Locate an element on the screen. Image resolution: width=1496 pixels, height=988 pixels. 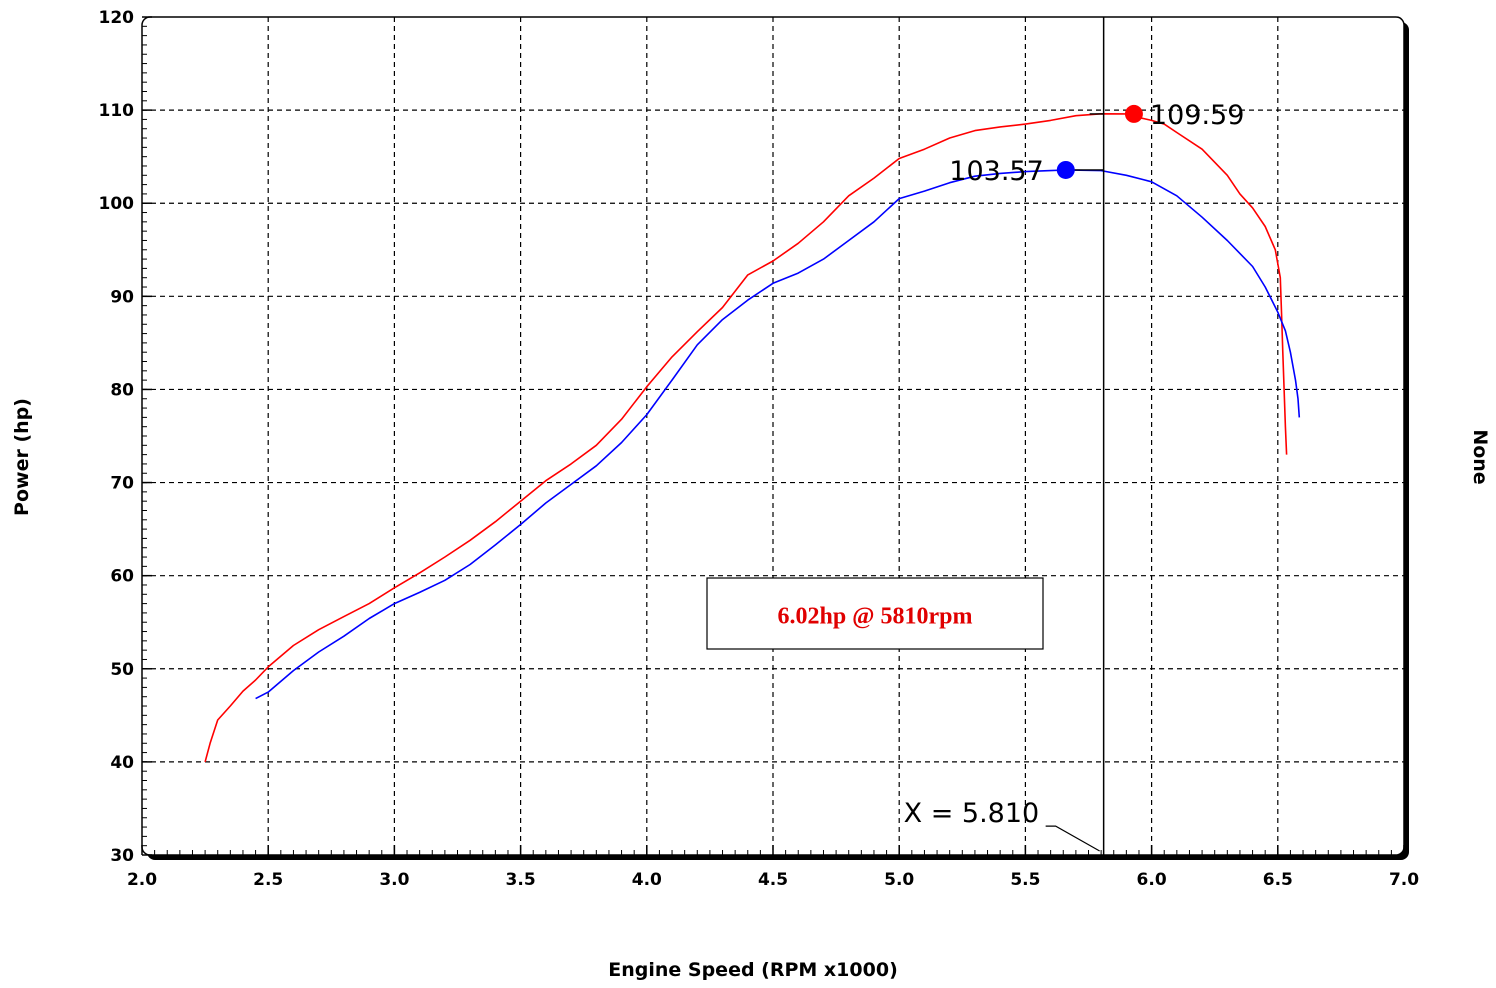
cursor-leader-line is located at coordinates (1072, 838).